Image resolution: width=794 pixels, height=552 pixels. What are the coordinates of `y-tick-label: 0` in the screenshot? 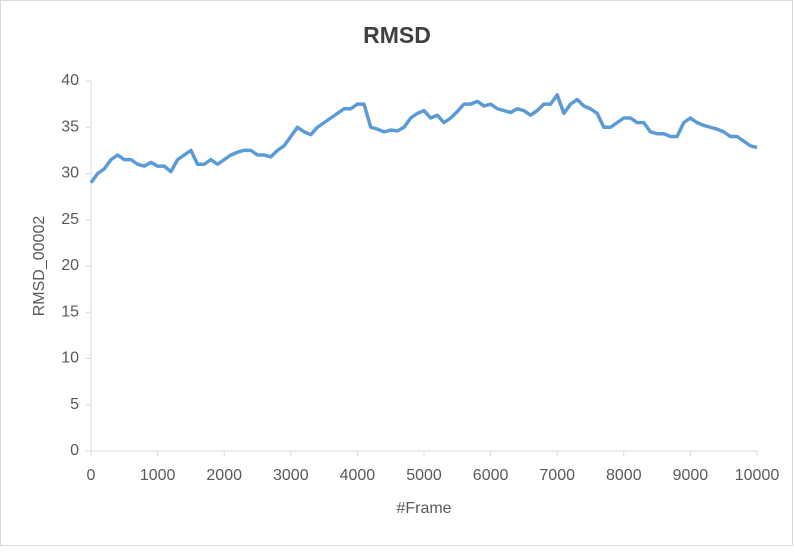 It's located at (74, 450).